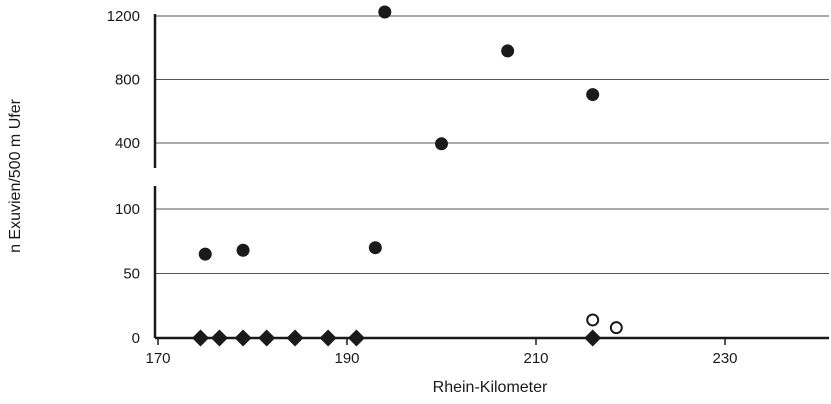 This screenshot has height=404, width=831. Describe the element at coordinates (535, 358) in the screenshot. I see `x-tick-label: 210` at that location.